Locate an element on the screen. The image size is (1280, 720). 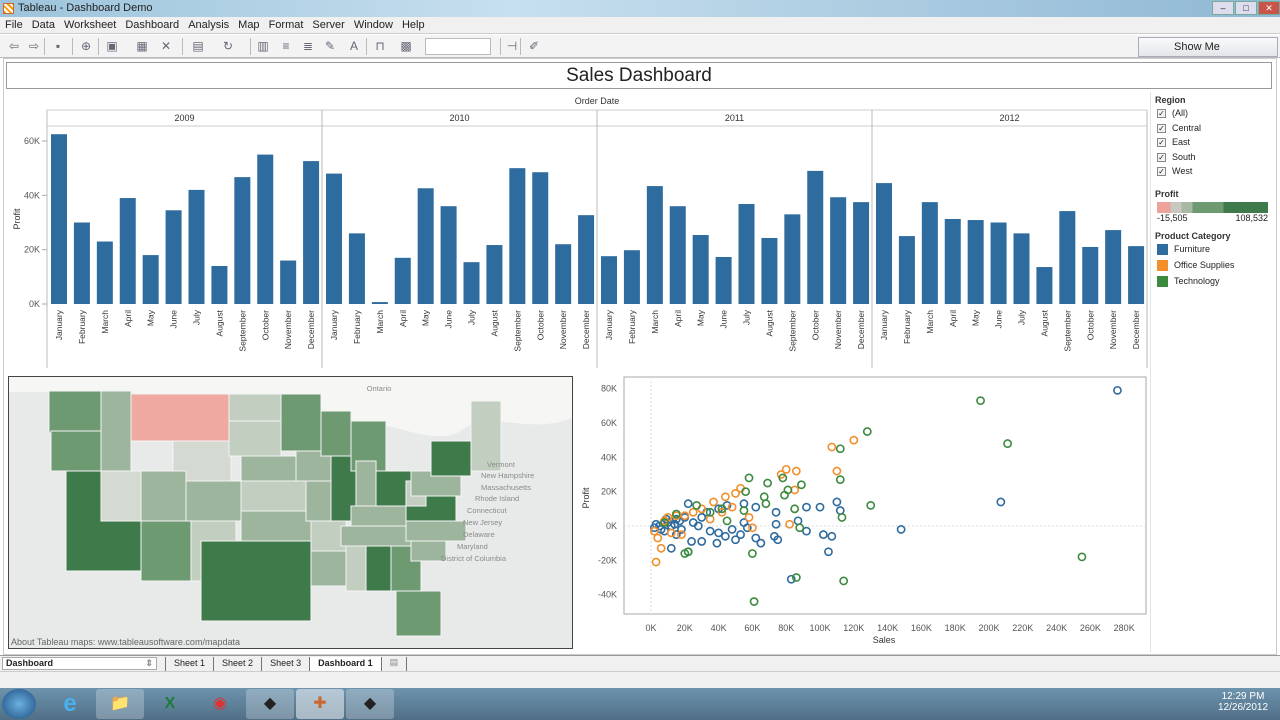
month-label: December is located at coordinates (1136, 329).